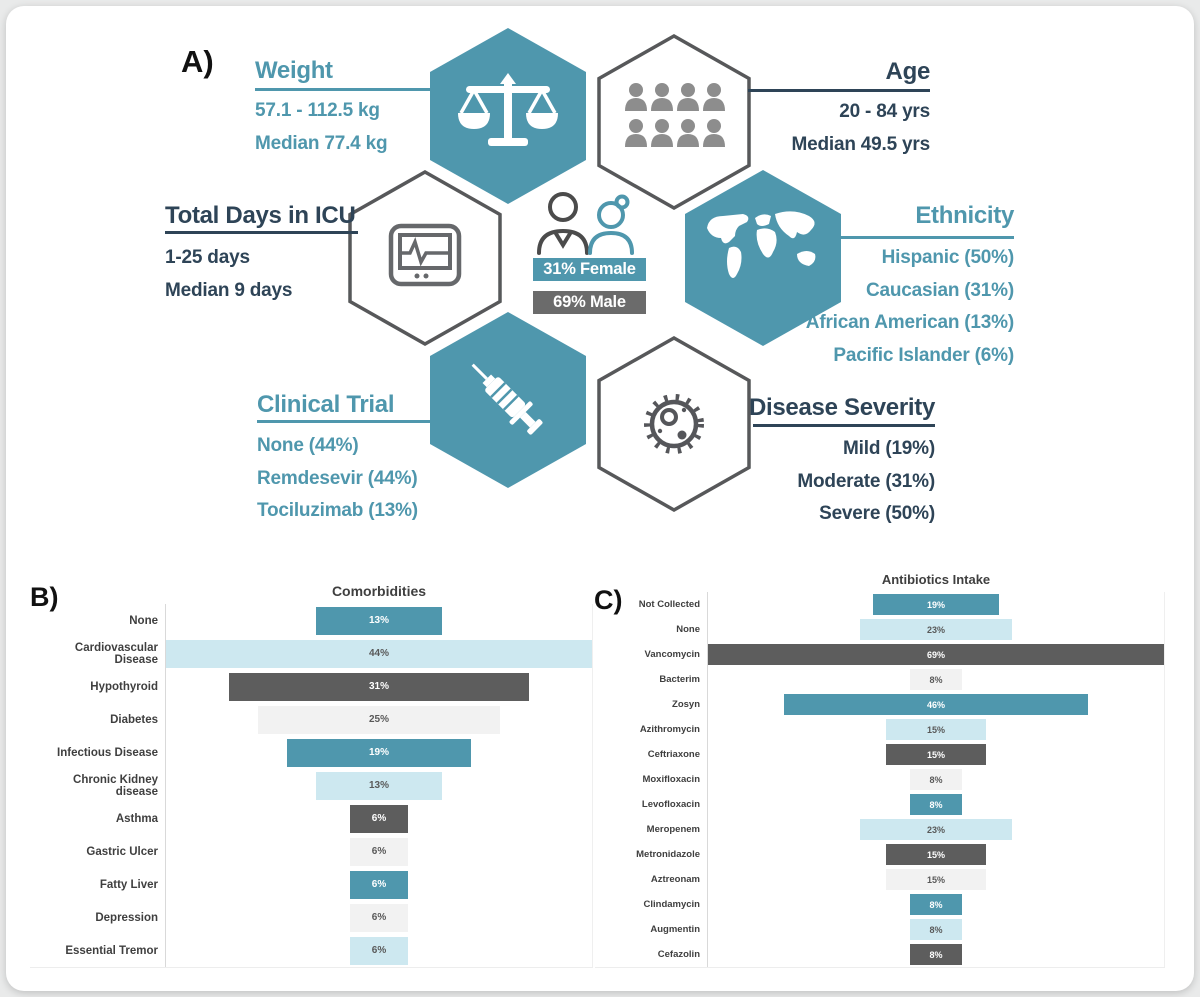 This screenshot has width=1200, height=997. Describe the element at coordinates (116, 653) in the screenshot. I see `category-label: Cardiovascular Disease` at that location.